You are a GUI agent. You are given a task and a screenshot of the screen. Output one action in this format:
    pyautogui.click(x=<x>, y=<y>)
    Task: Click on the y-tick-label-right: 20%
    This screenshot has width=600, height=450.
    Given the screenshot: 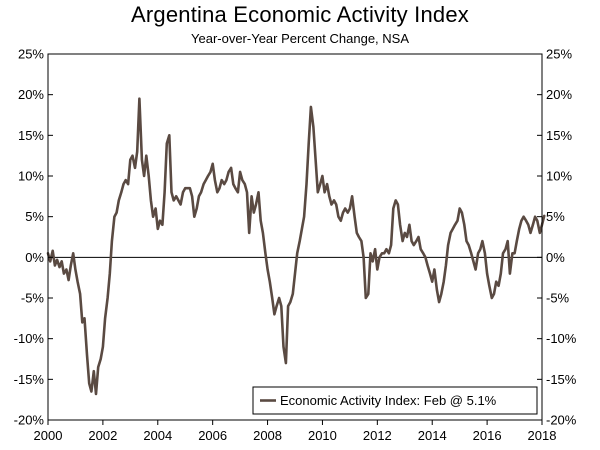 What is the action you would take?
    pyautogui.click(x=559, y=94)
    